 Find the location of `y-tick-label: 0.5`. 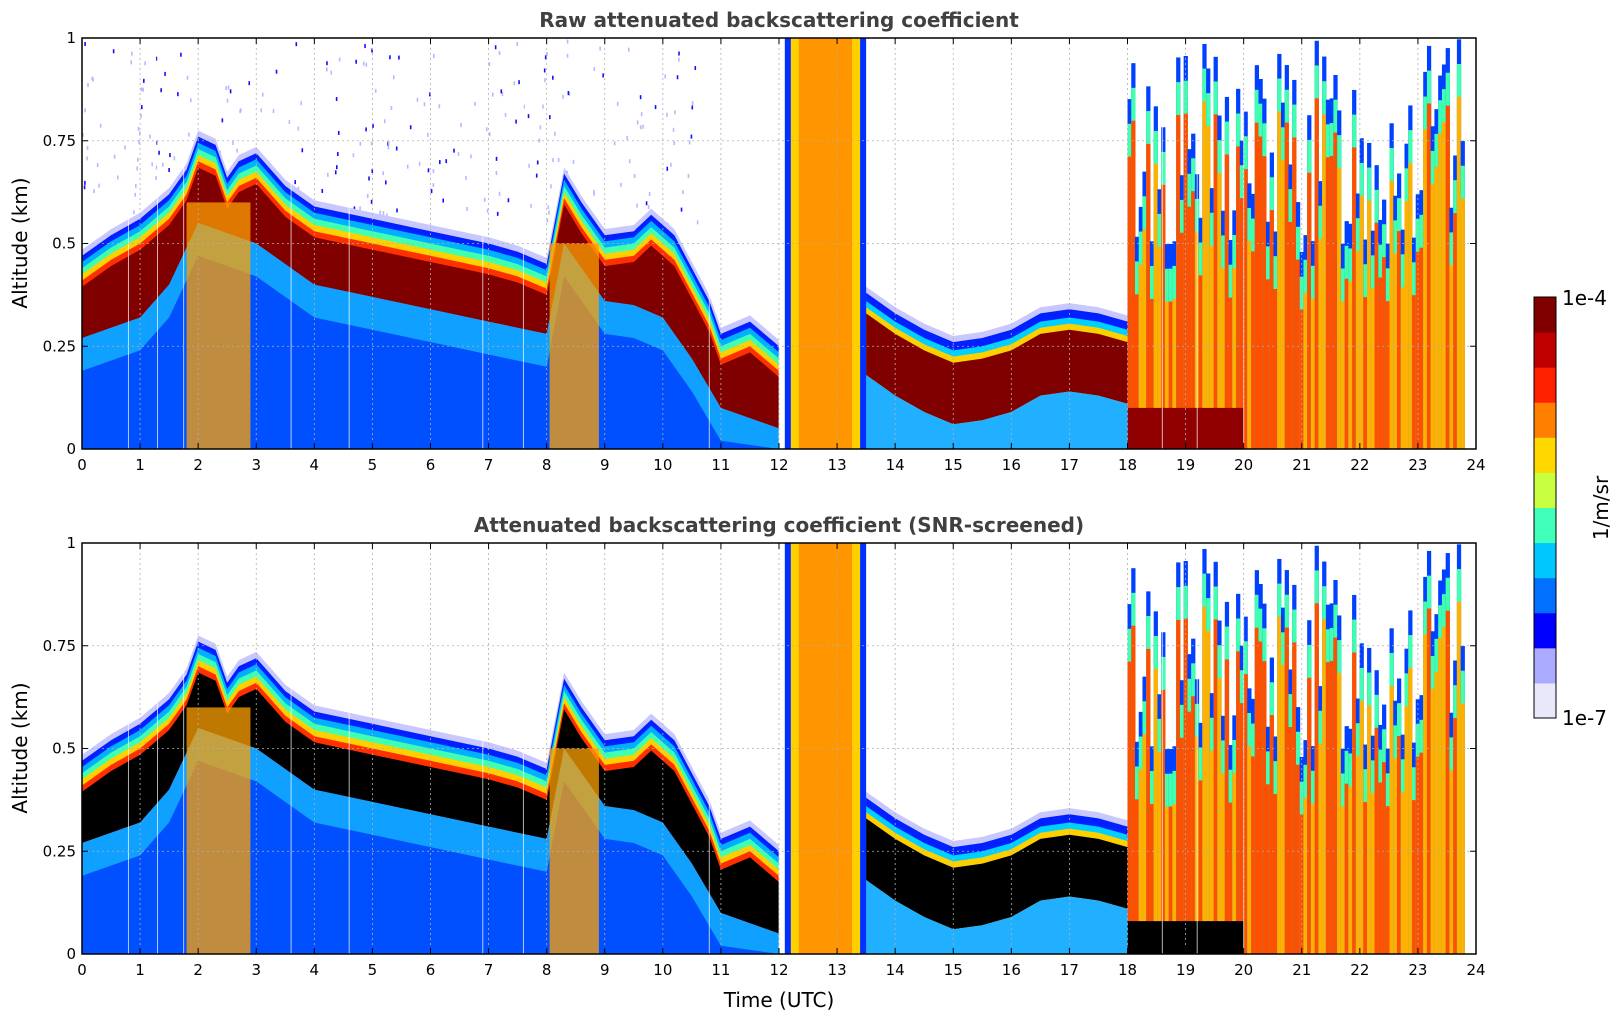

y-tick-label: 0.5 is located at coordinates (64, 749).